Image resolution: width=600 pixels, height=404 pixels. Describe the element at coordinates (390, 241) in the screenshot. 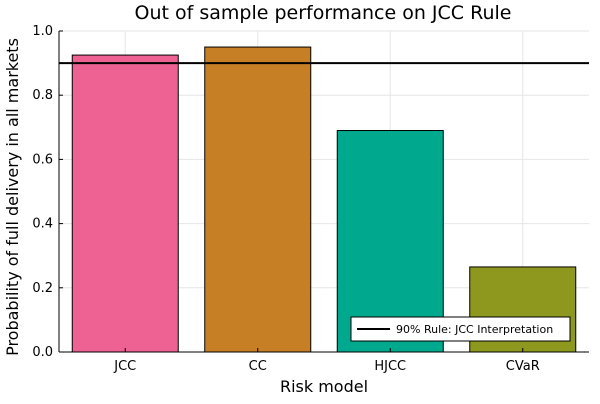

I see `bar-hjcc` at that location.